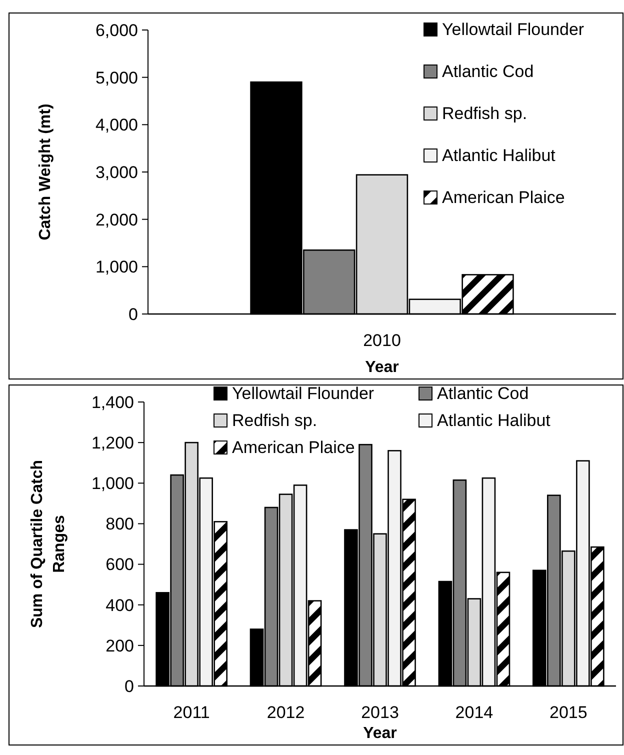  I want to click on y-tick-label: 1,400, so click(112, 402).